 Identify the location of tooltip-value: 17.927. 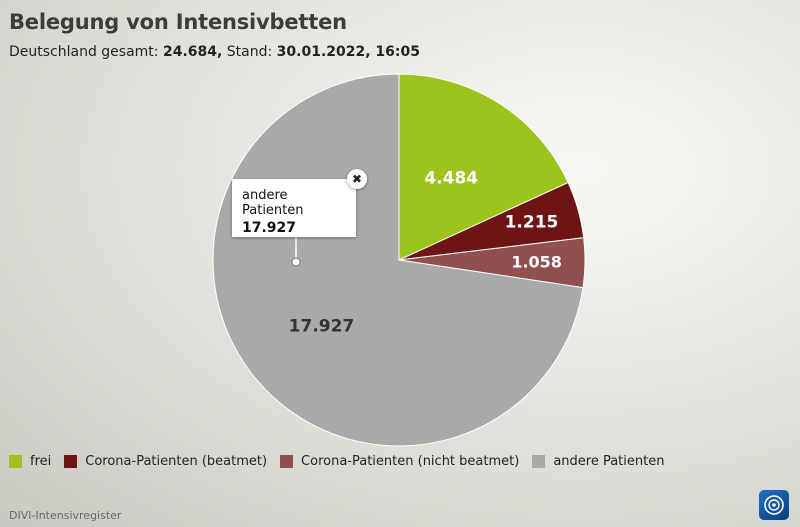
(269, 228).